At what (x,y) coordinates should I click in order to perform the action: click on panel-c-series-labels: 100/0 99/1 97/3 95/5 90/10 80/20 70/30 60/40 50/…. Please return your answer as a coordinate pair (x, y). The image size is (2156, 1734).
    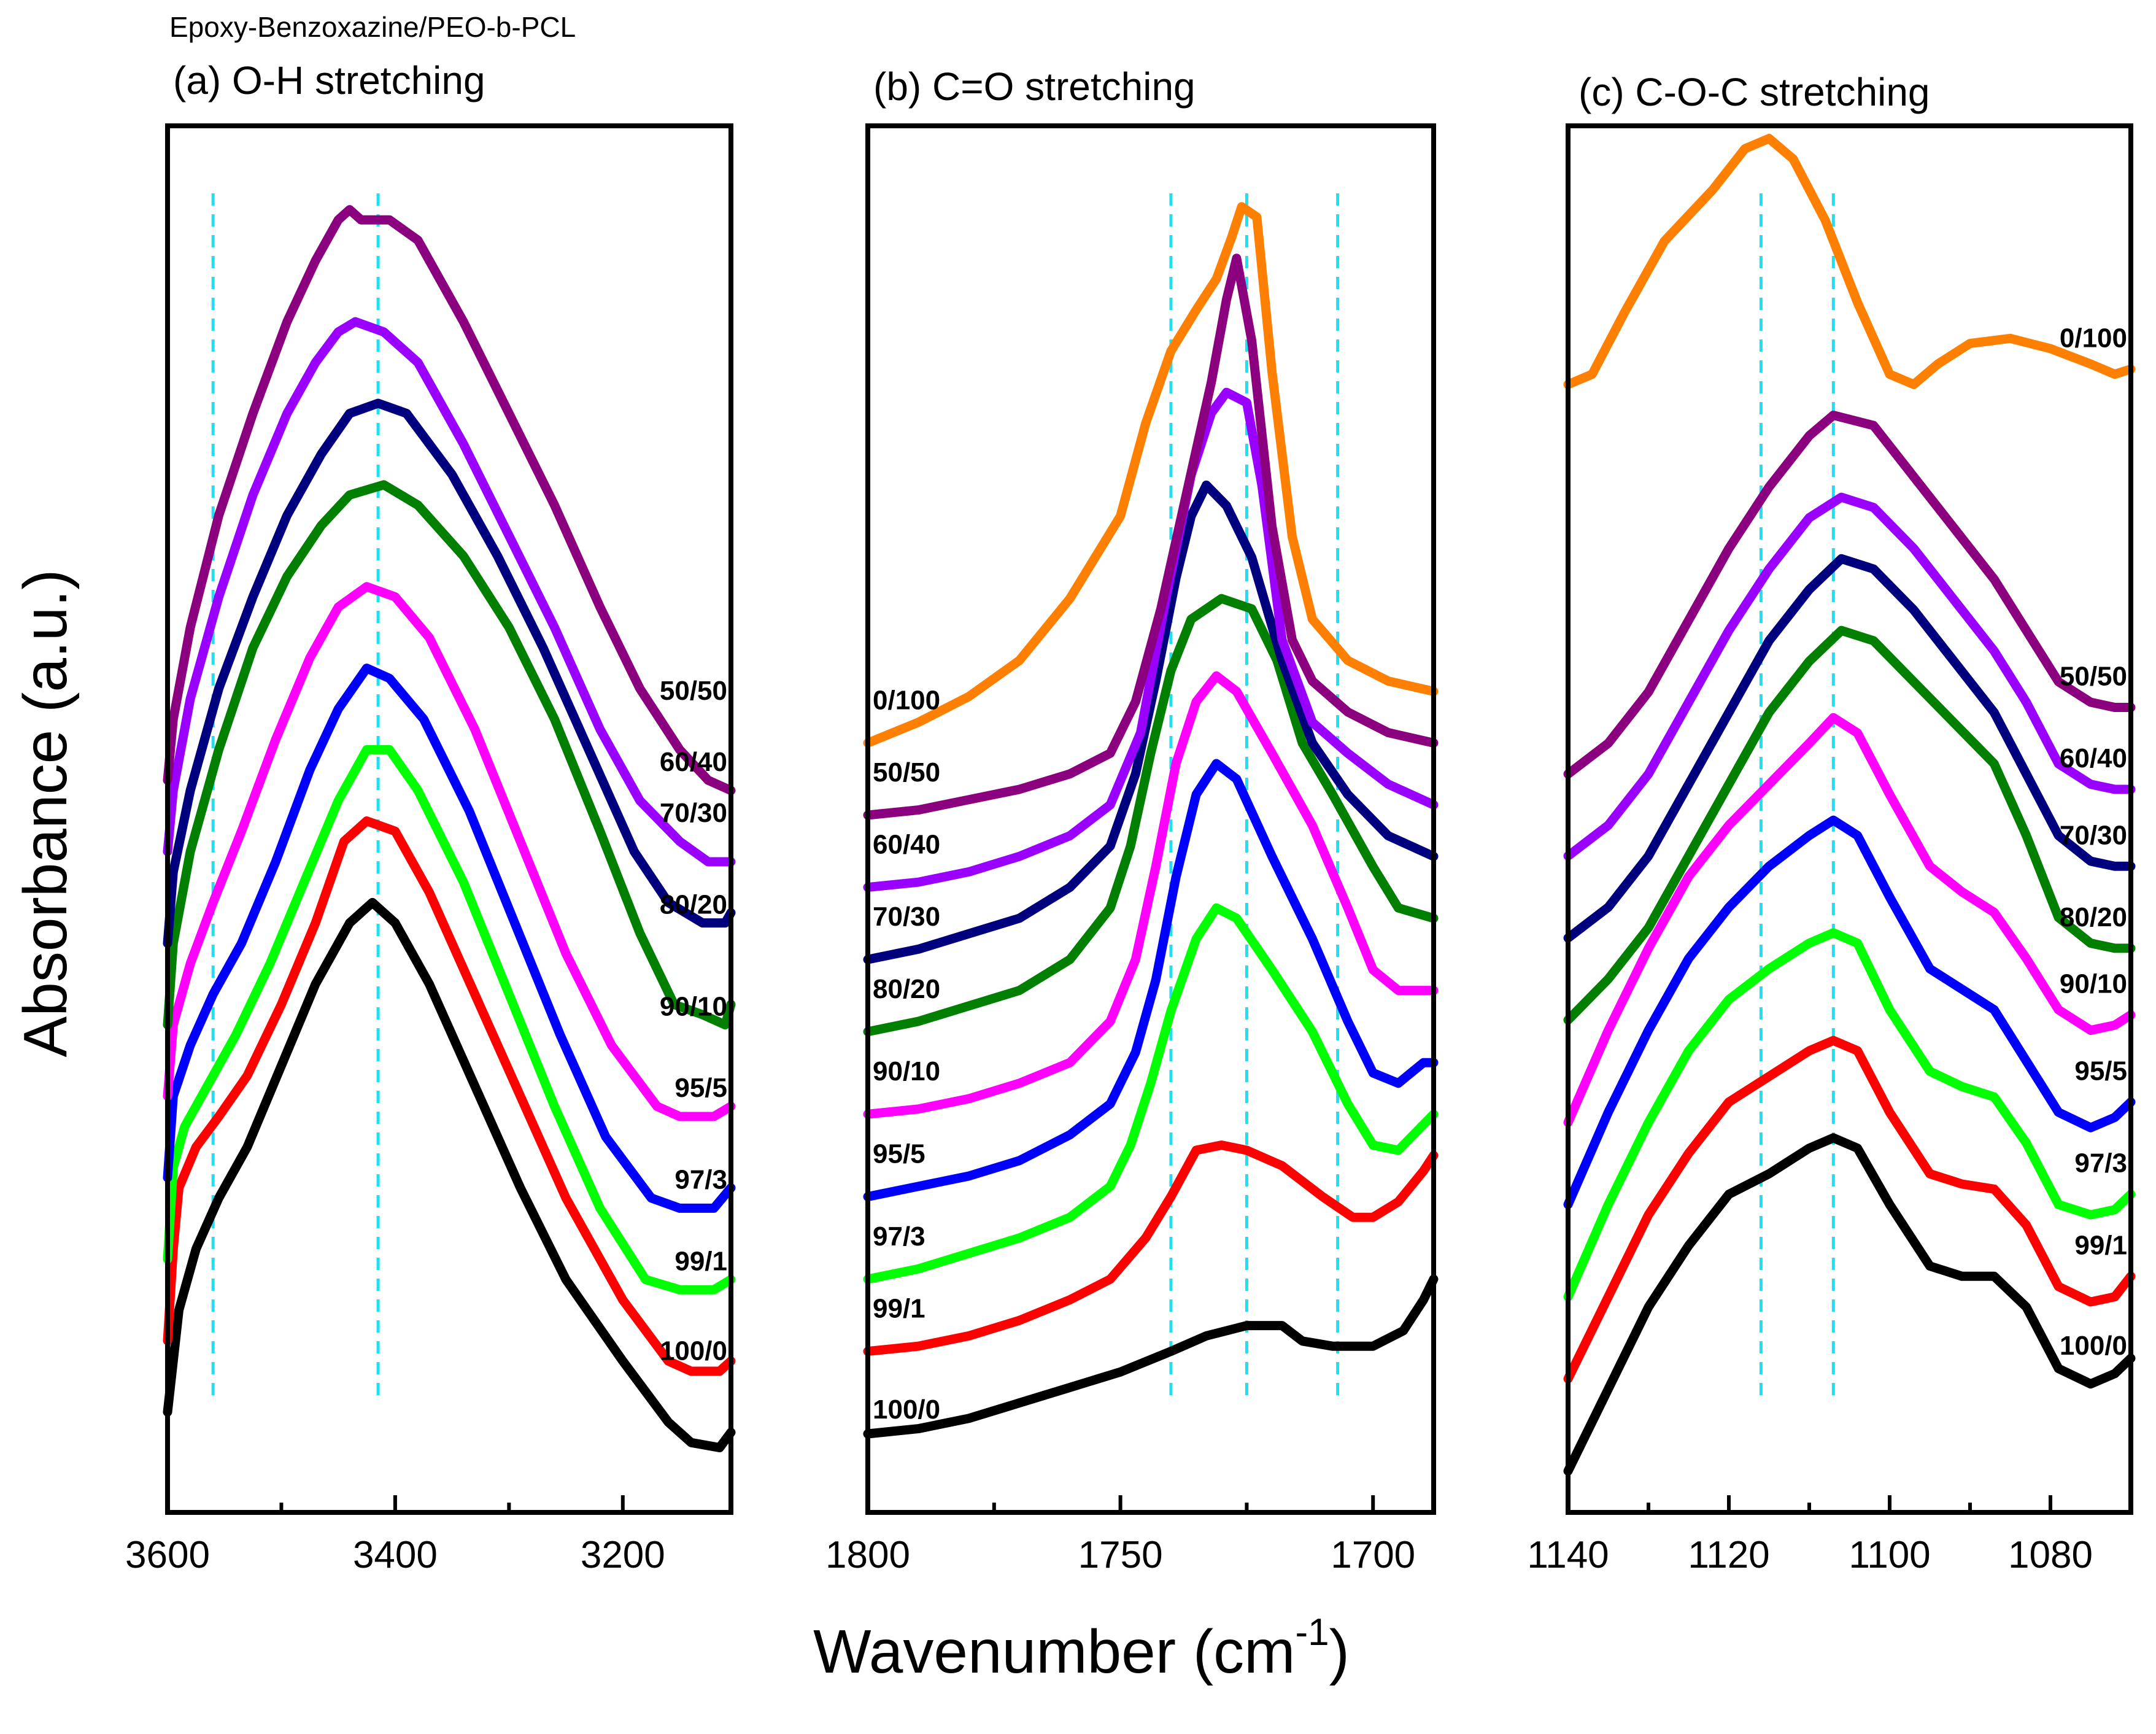
    Looking at the image, I should click on (2093, 841).